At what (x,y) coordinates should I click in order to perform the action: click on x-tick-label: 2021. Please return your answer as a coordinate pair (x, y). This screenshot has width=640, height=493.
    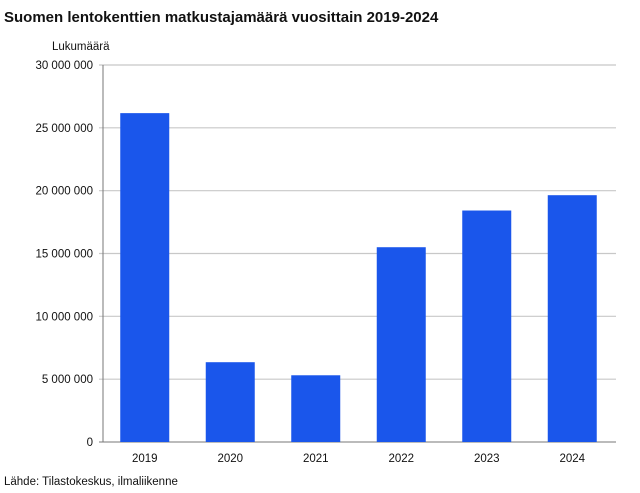
    Looking at the image, I should click on (316, 459).